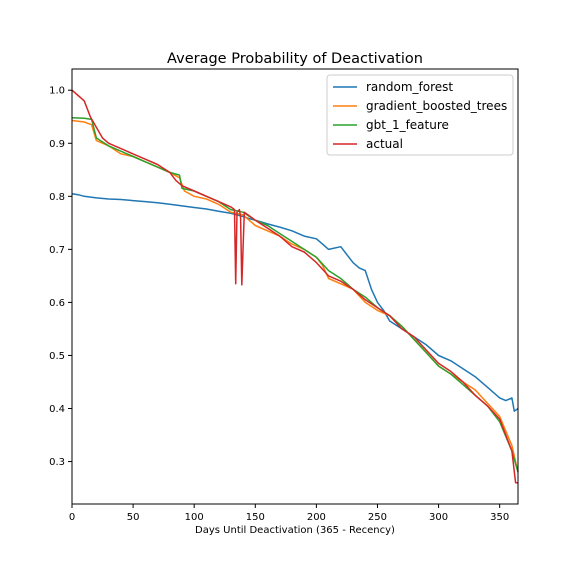 This screenshot has height=576, width=576. Describe the element at coordinates (57, 462) in the screenshot. I see `y-tick-label: 0.3` at that location.